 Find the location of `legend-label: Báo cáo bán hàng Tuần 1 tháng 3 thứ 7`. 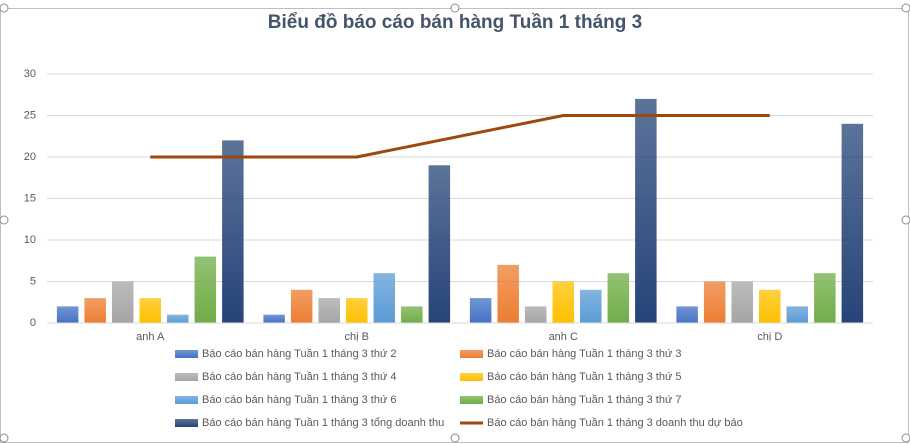

legend-label: Báo cáo bán hàng Tuần 1 tháng 3 thứ 7 is located at coordinates (584, 400).